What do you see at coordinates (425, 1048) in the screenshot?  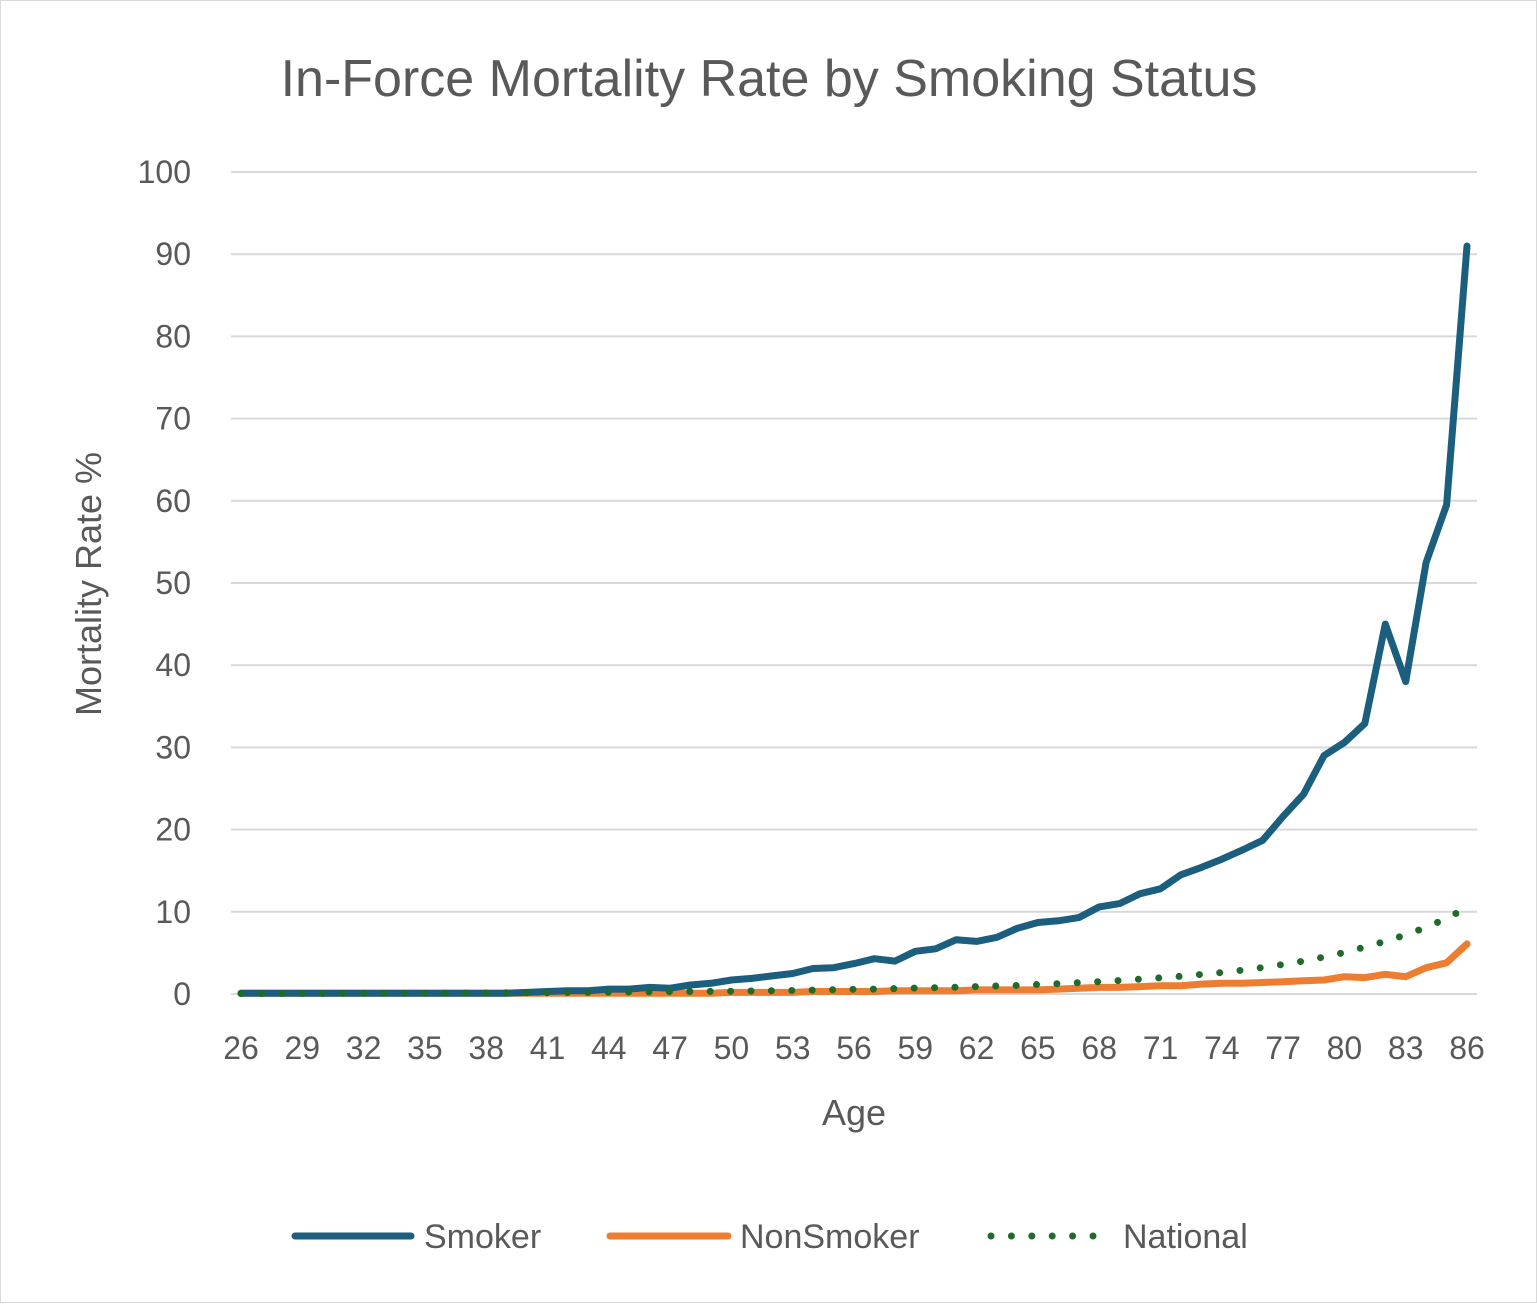 I see `x-tick-label: 35` at bounding box center [425, 1048].